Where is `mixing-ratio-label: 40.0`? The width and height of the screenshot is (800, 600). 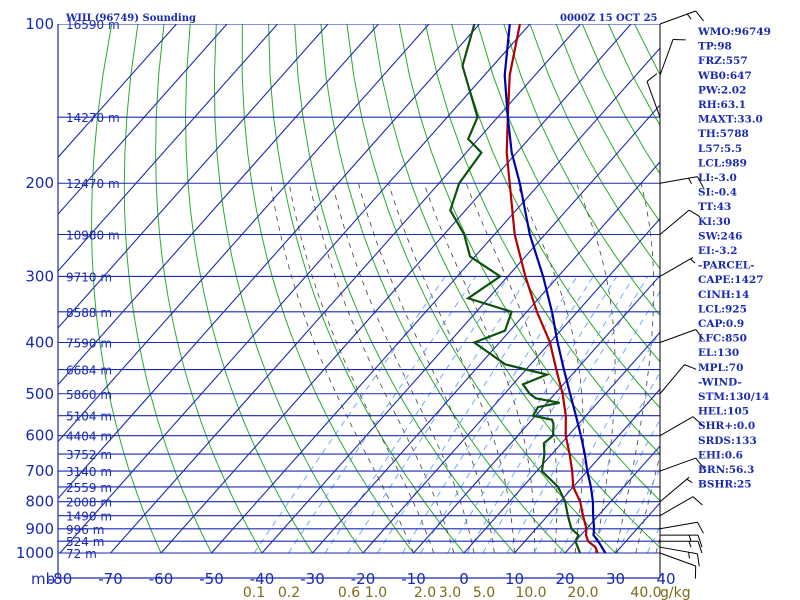
mixing-ratio-label: 40.0 is located at coordinates (645, 592).